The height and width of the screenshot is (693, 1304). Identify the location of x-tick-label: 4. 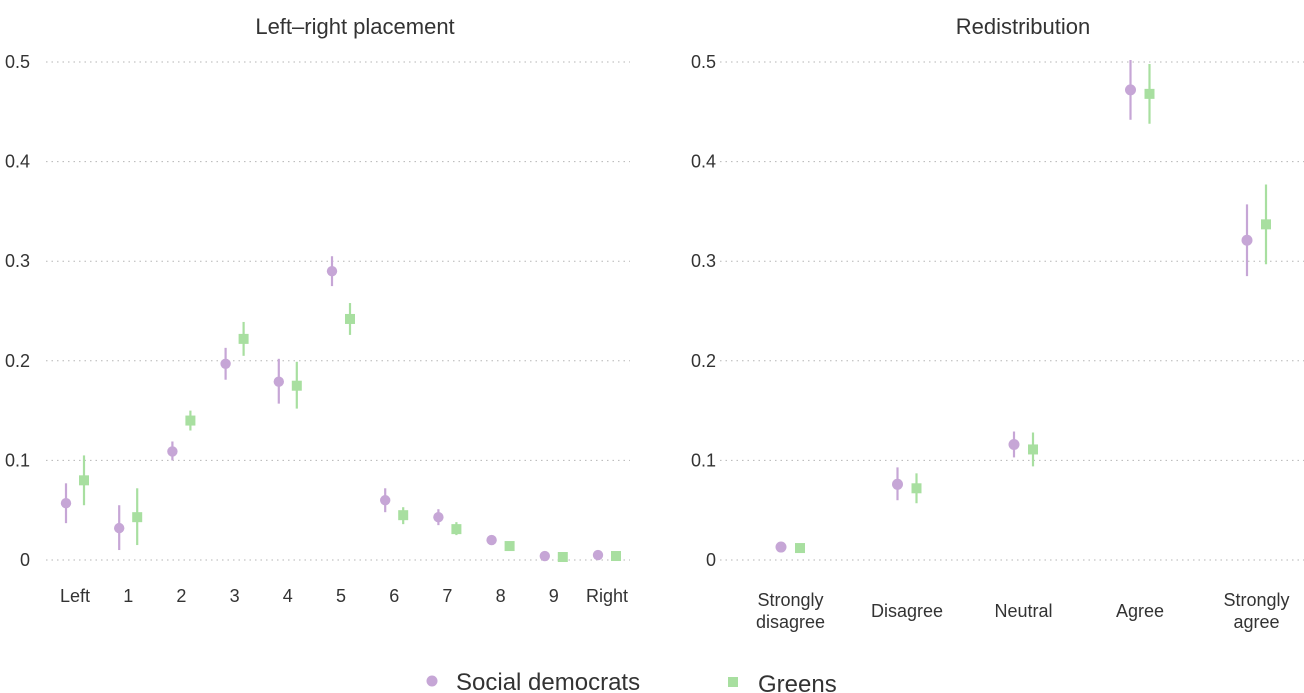
(288, 596).